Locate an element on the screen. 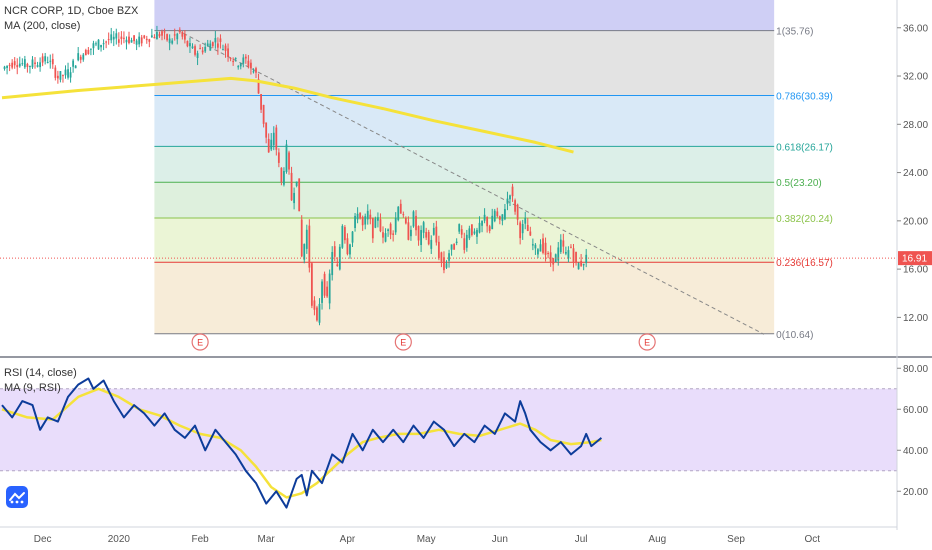 This screenshot has height=550, width=932. rsi-ma-legend-label: MA (9, RSI) is located at coordinates (32, 388).